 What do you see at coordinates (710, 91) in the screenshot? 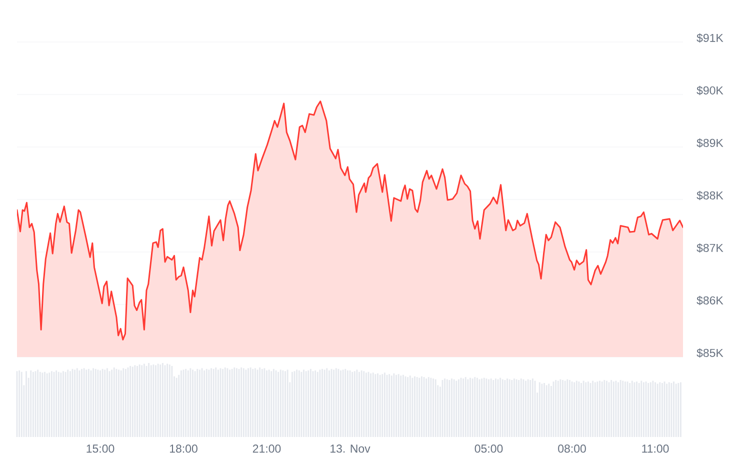
I see `y-tick-label: $90K` at bounding box center [710, 91].